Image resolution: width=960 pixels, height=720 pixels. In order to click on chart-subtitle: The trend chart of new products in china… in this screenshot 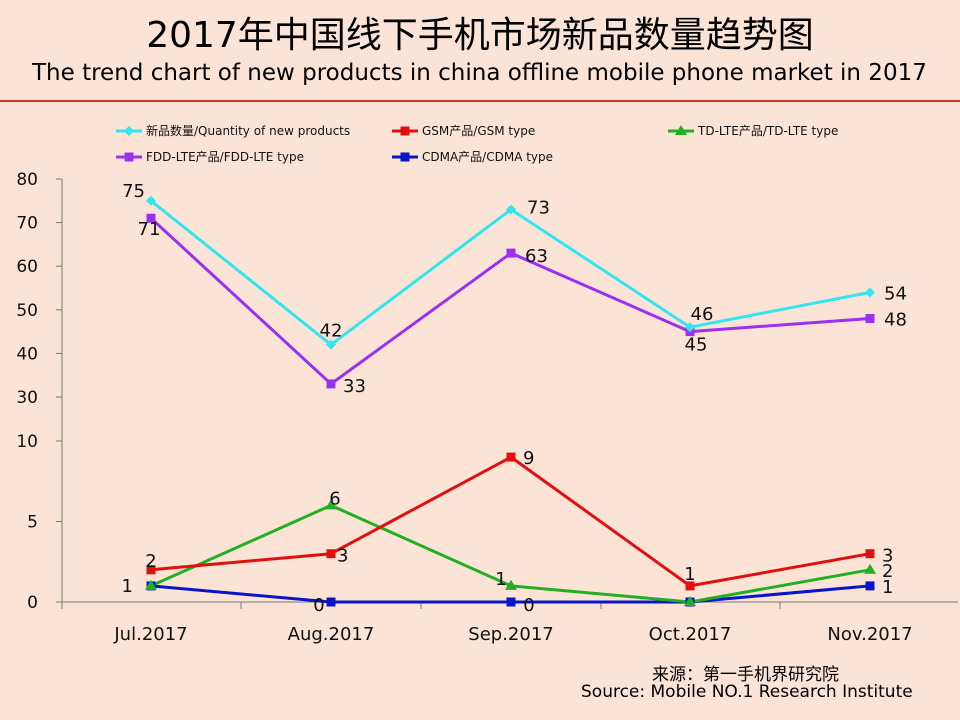, I will do `click(479, 73)`.